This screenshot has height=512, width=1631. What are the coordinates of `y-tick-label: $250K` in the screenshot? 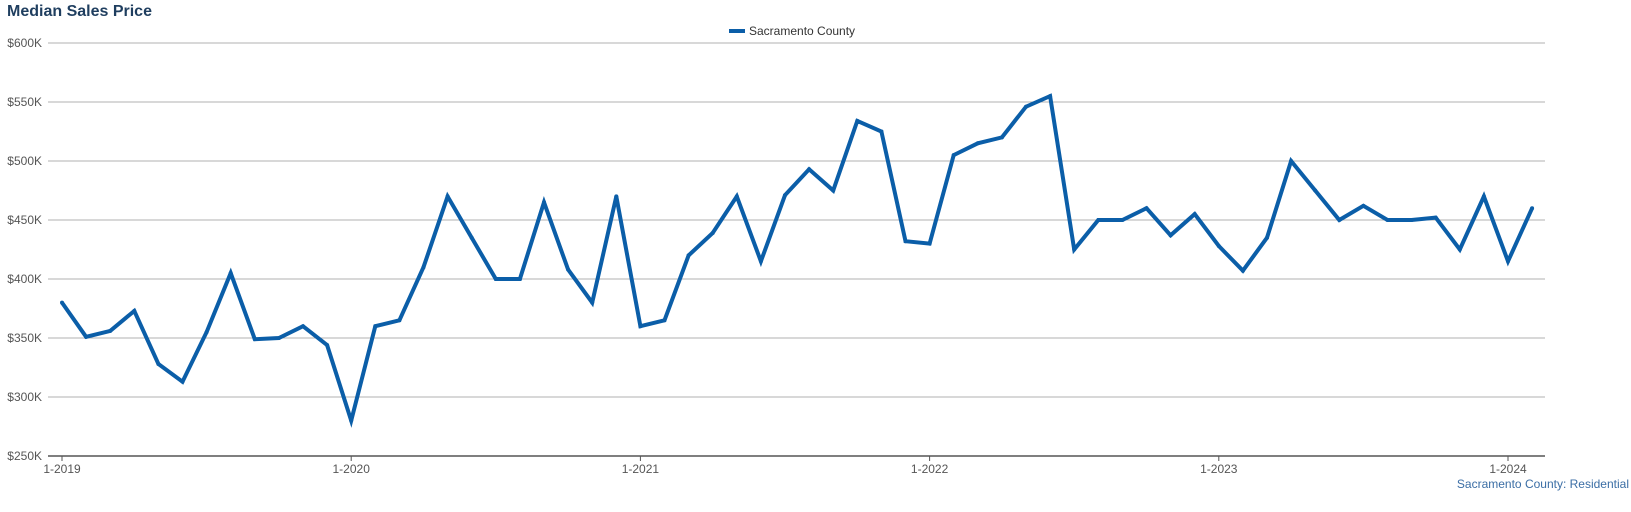 It's located at (24, 456).